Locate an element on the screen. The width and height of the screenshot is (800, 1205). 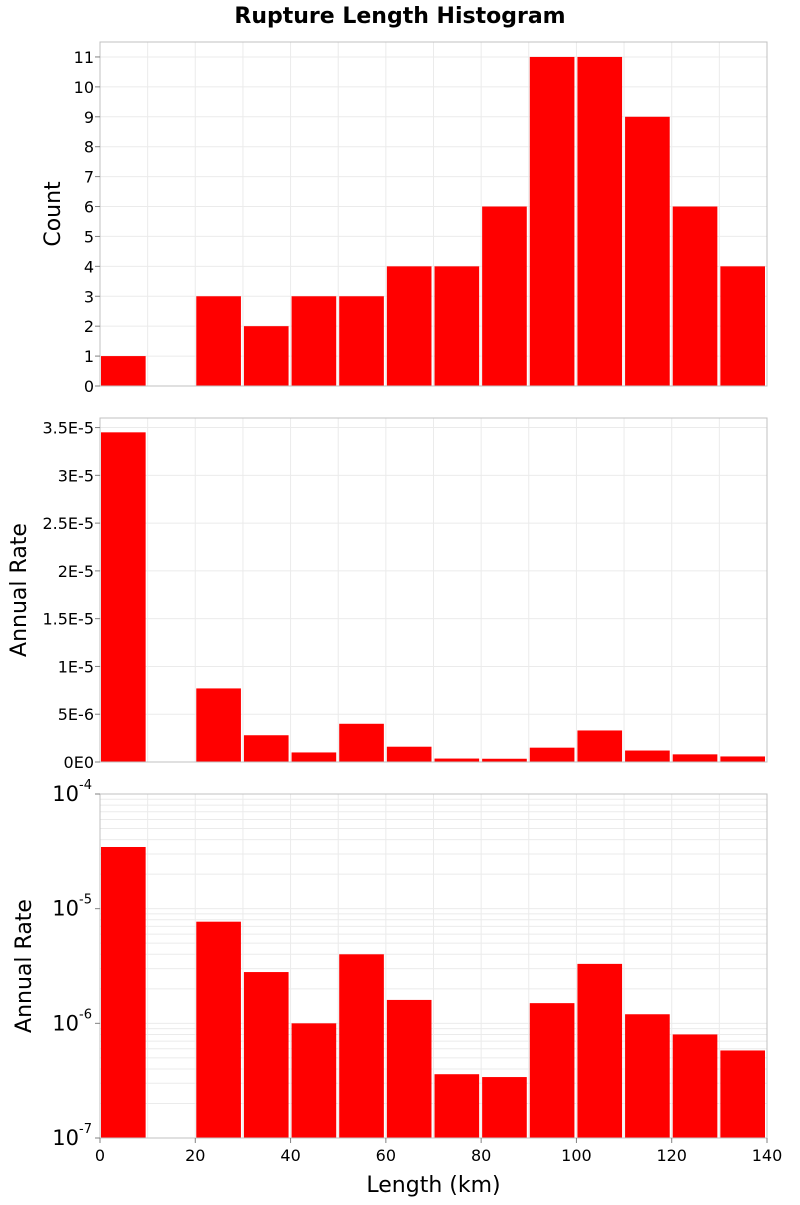
y-tick-label: 2E-5 is located at coordinates (76, 571).